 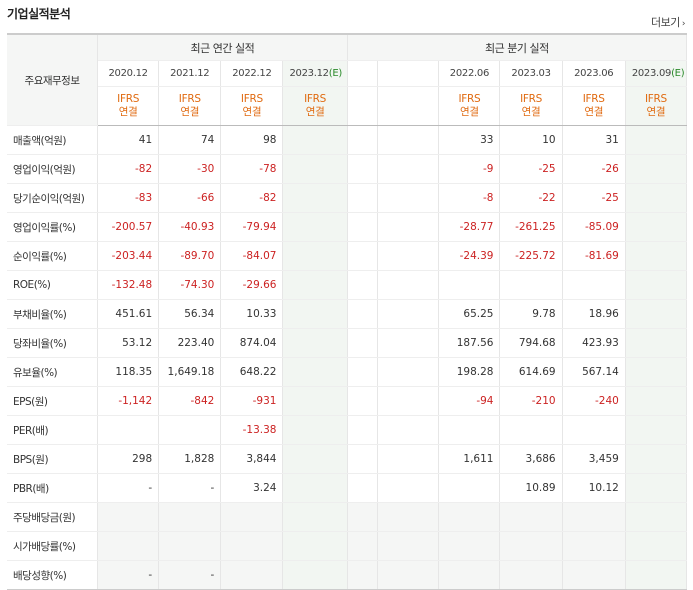 I want to click on quarter-cell: -28.77, so click(x=469, y=227).